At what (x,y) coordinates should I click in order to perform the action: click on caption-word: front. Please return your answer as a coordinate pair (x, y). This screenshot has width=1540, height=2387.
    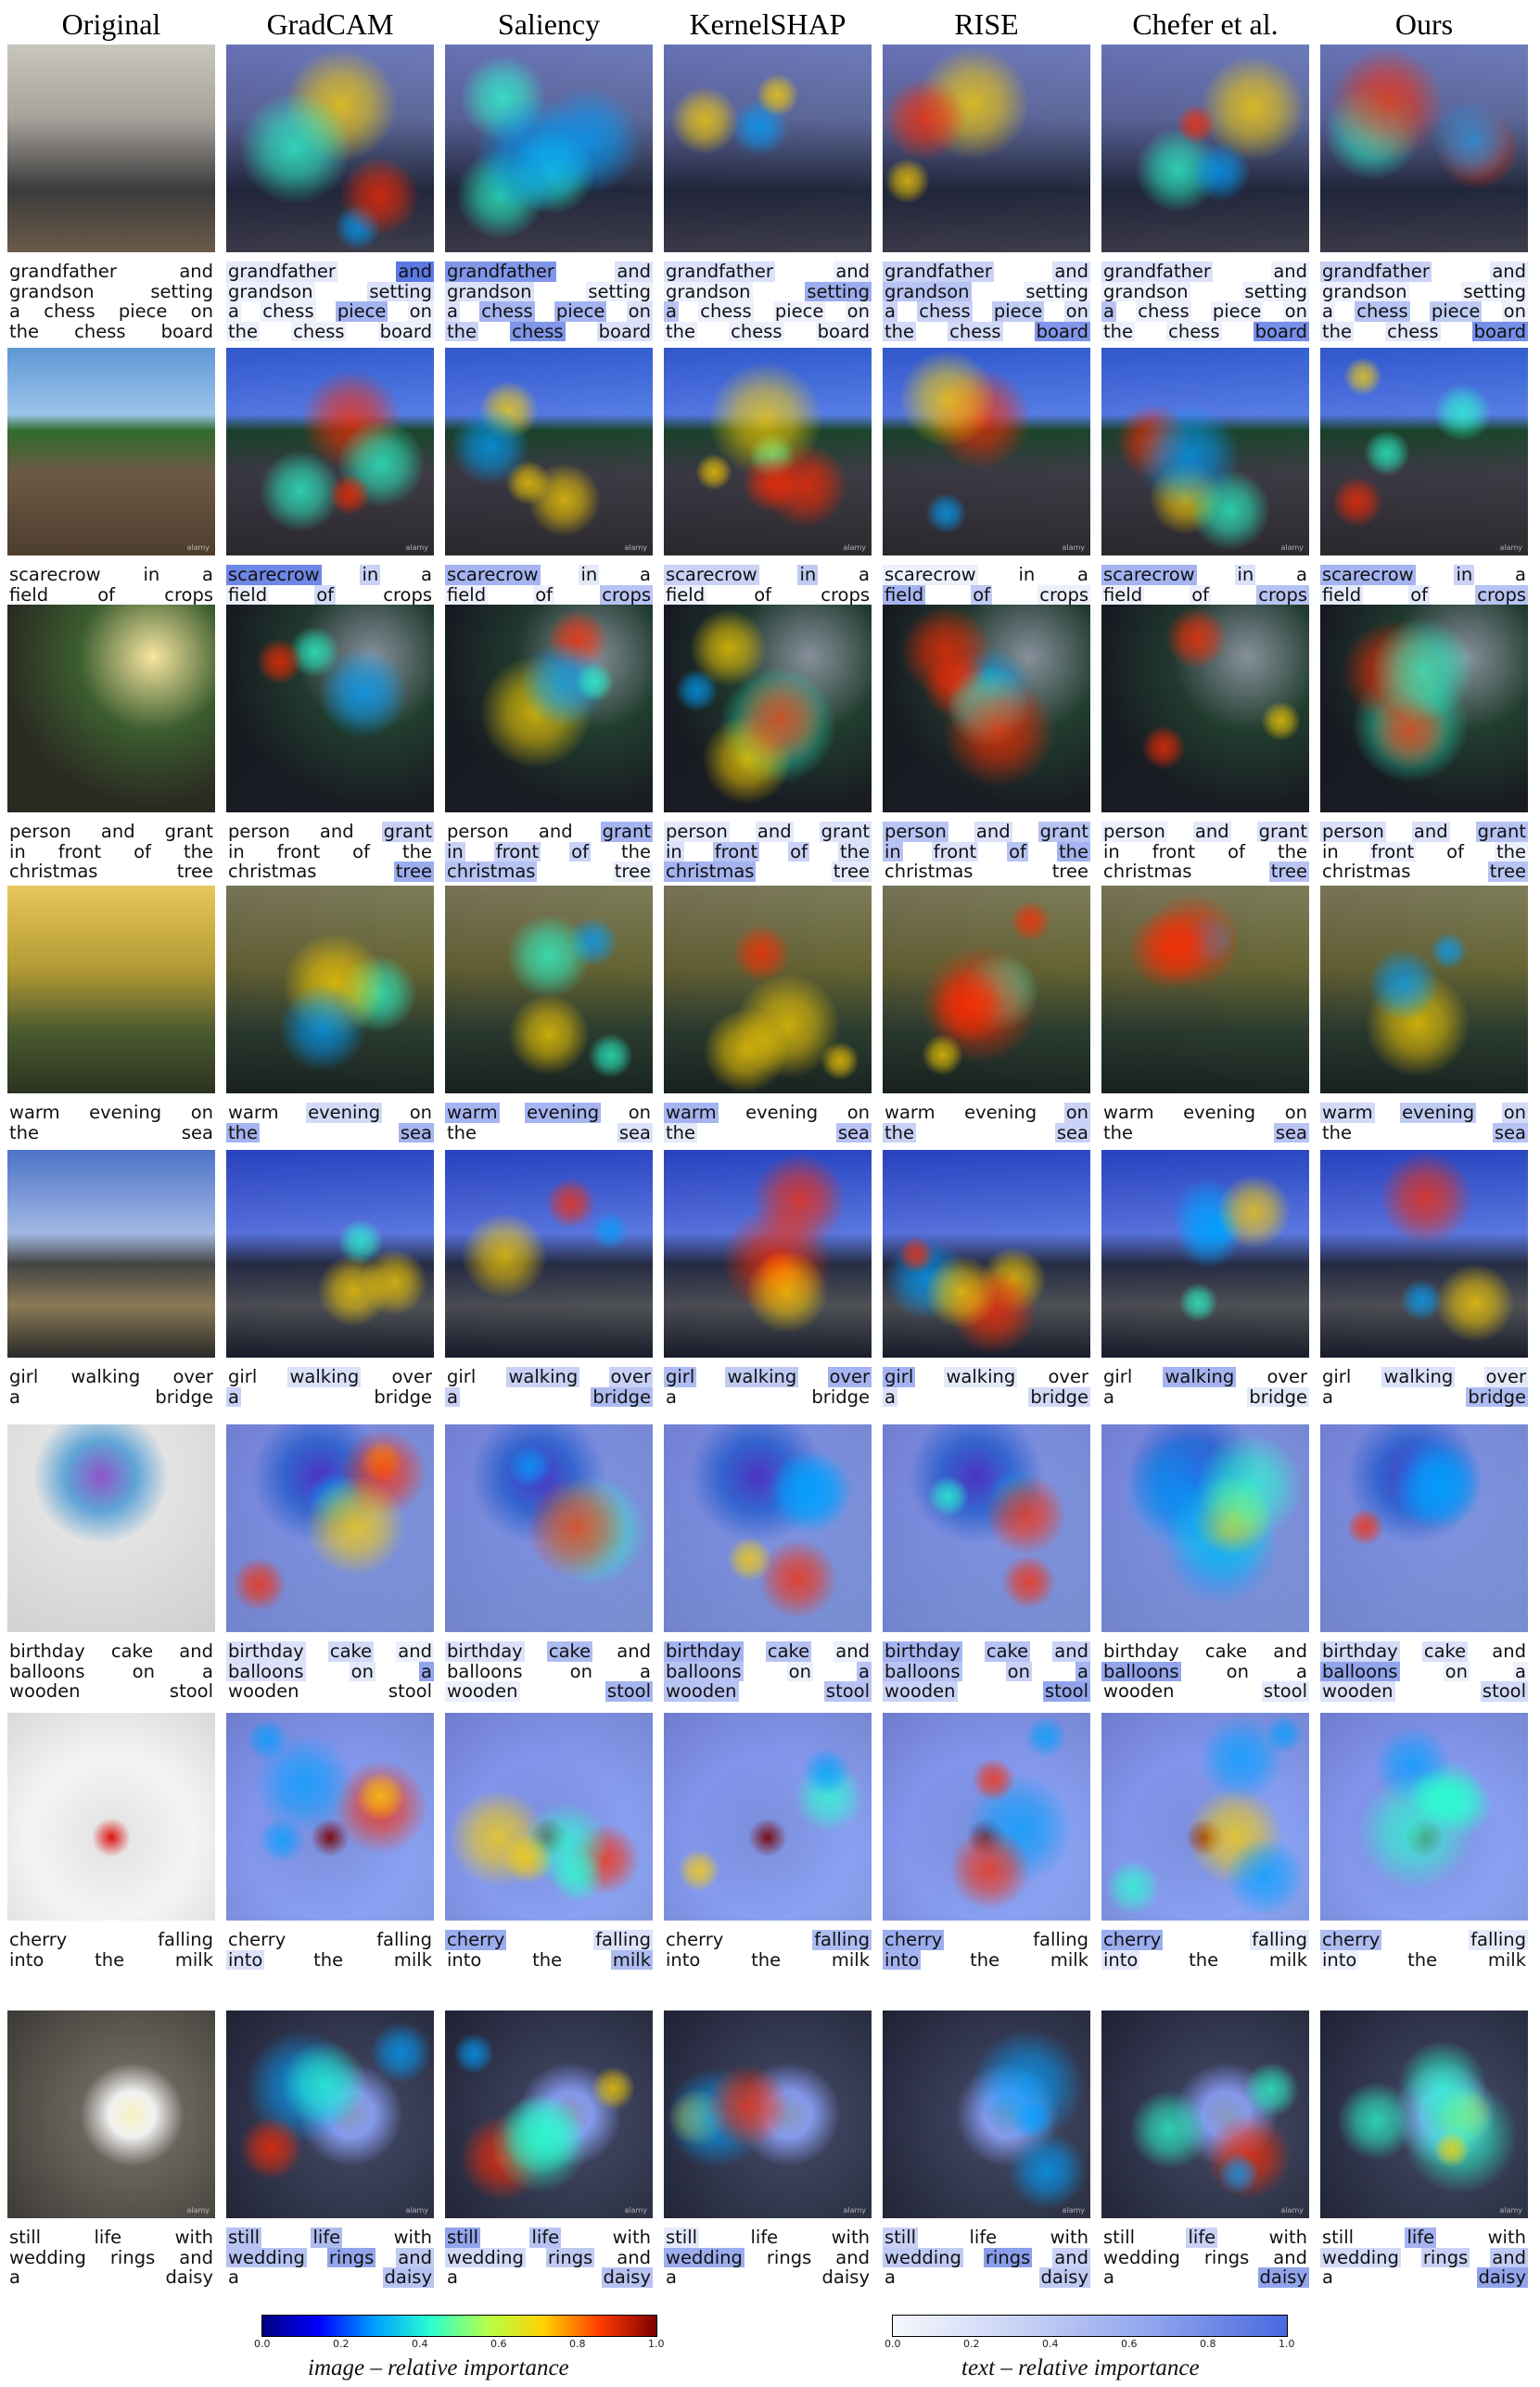
    Looking at the image, I should click on (517, 851).